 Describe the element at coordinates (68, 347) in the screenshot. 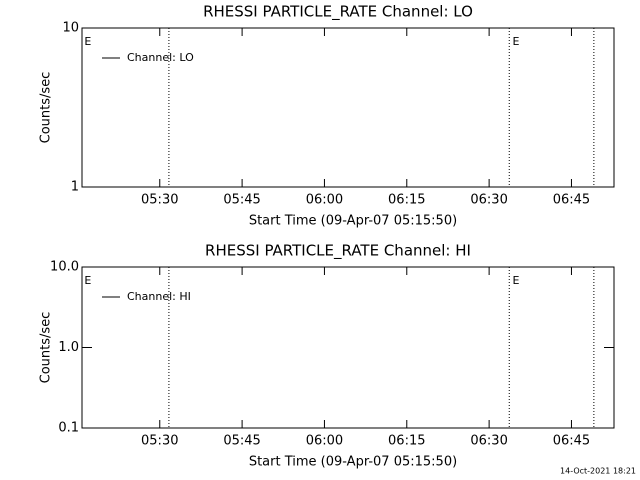

I see `y-tick-label: 1.0` at that location.